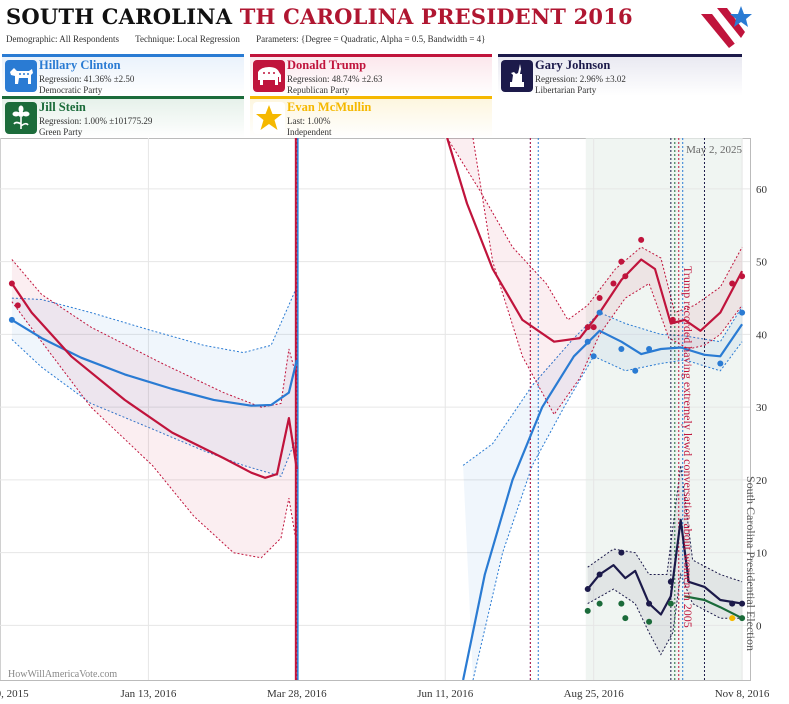  I want to click on x-tick-label: Aug 25, 2016, so click(594, 694).